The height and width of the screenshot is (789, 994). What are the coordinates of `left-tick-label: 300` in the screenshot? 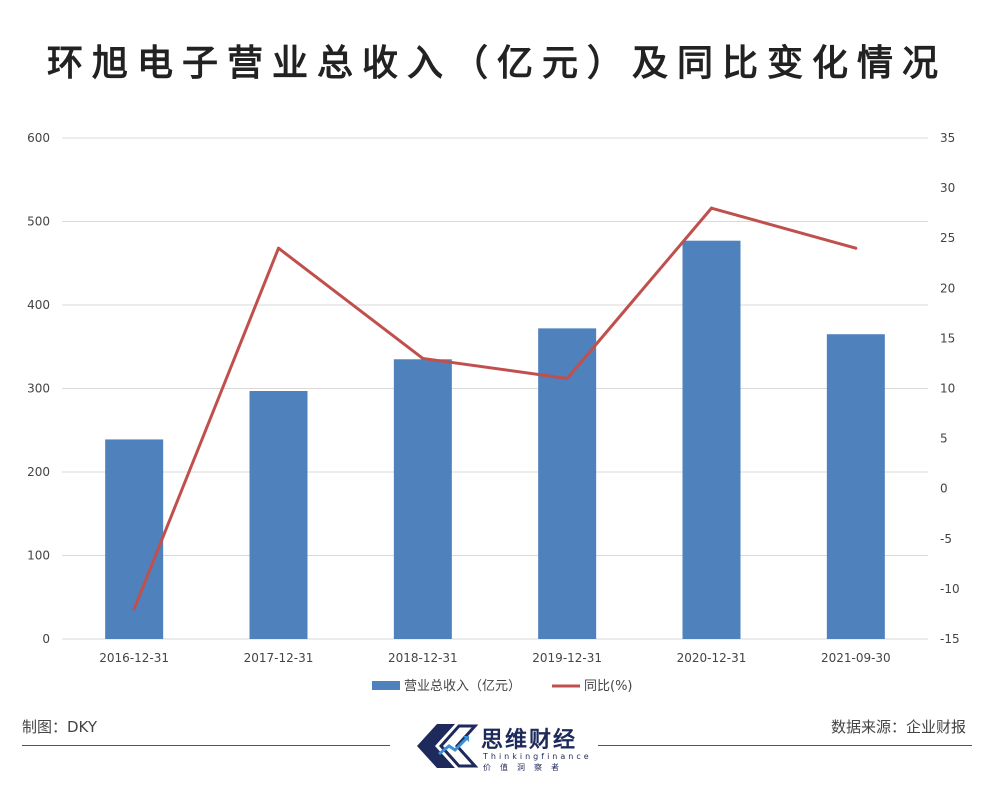 It's located at (38, 389).